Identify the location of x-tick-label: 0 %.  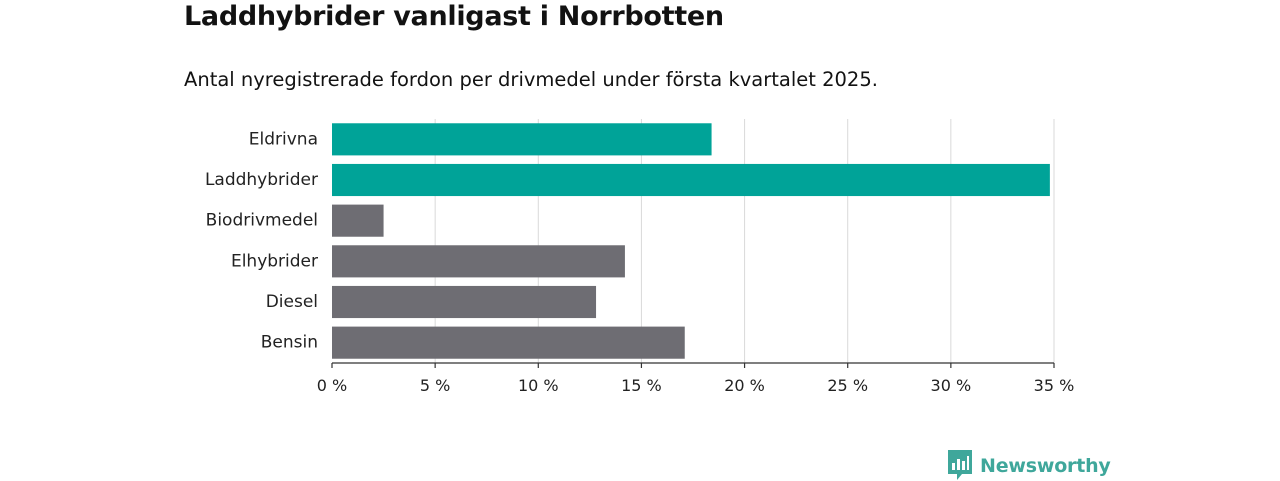
(332, 385).